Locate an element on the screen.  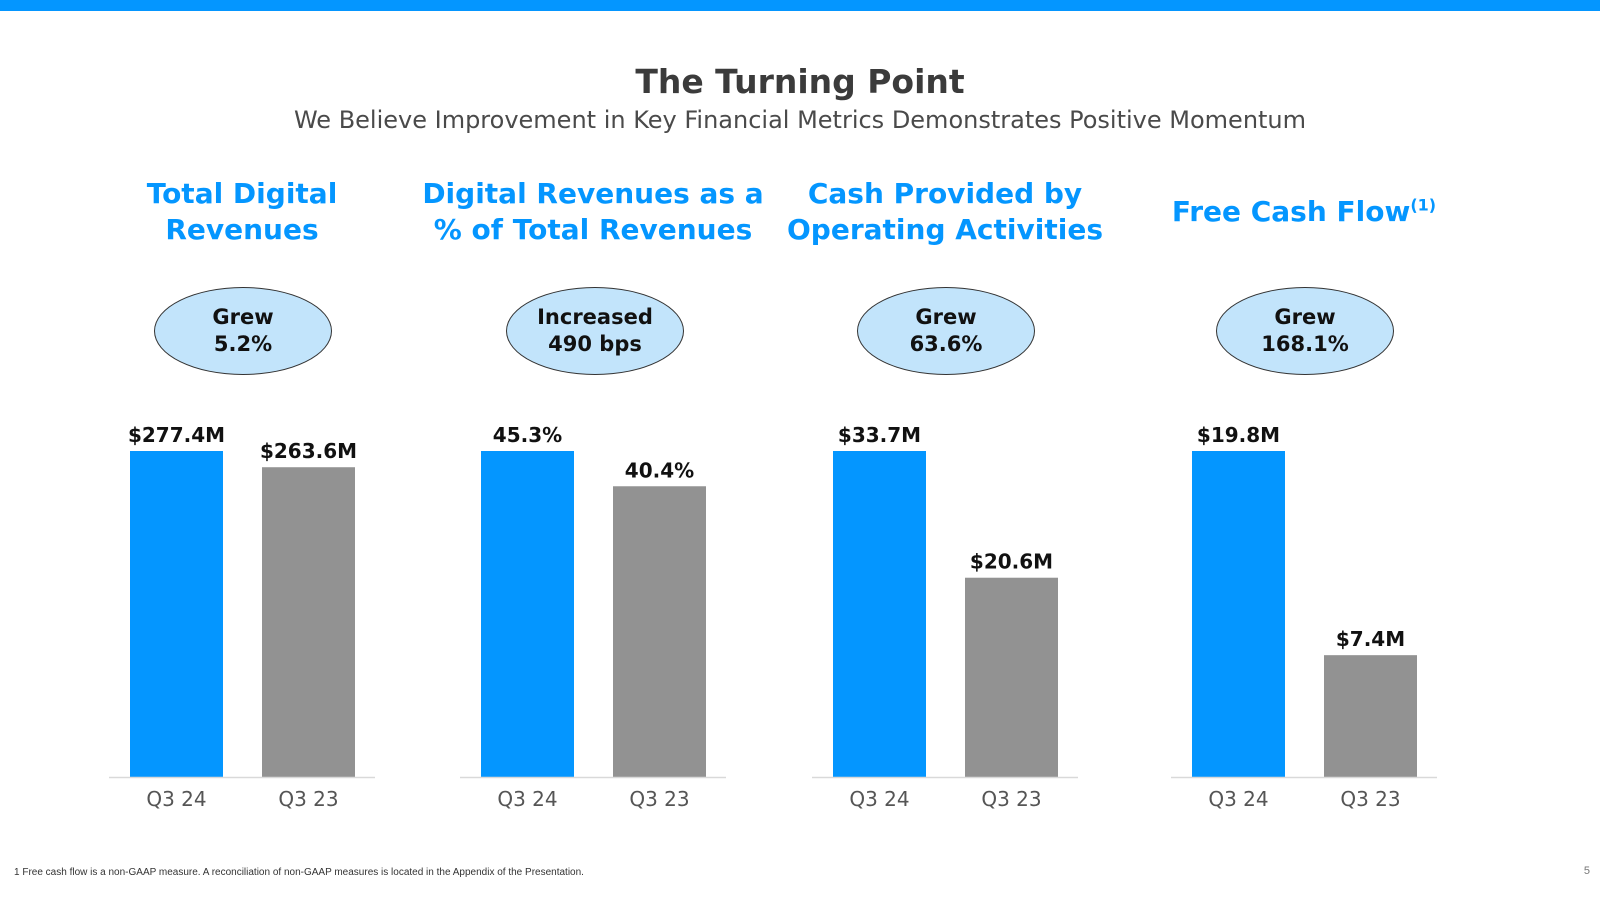
metric-title-line: Operating Activities is located at coordinates (945, 229).